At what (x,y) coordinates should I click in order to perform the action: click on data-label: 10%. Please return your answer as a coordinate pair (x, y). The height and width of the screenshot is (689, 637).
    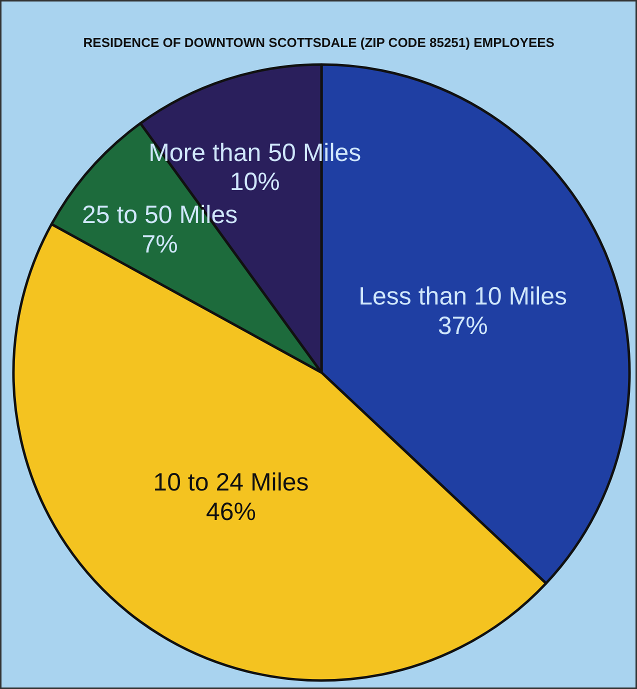
    Looking at the image, I should click on (255, 182).